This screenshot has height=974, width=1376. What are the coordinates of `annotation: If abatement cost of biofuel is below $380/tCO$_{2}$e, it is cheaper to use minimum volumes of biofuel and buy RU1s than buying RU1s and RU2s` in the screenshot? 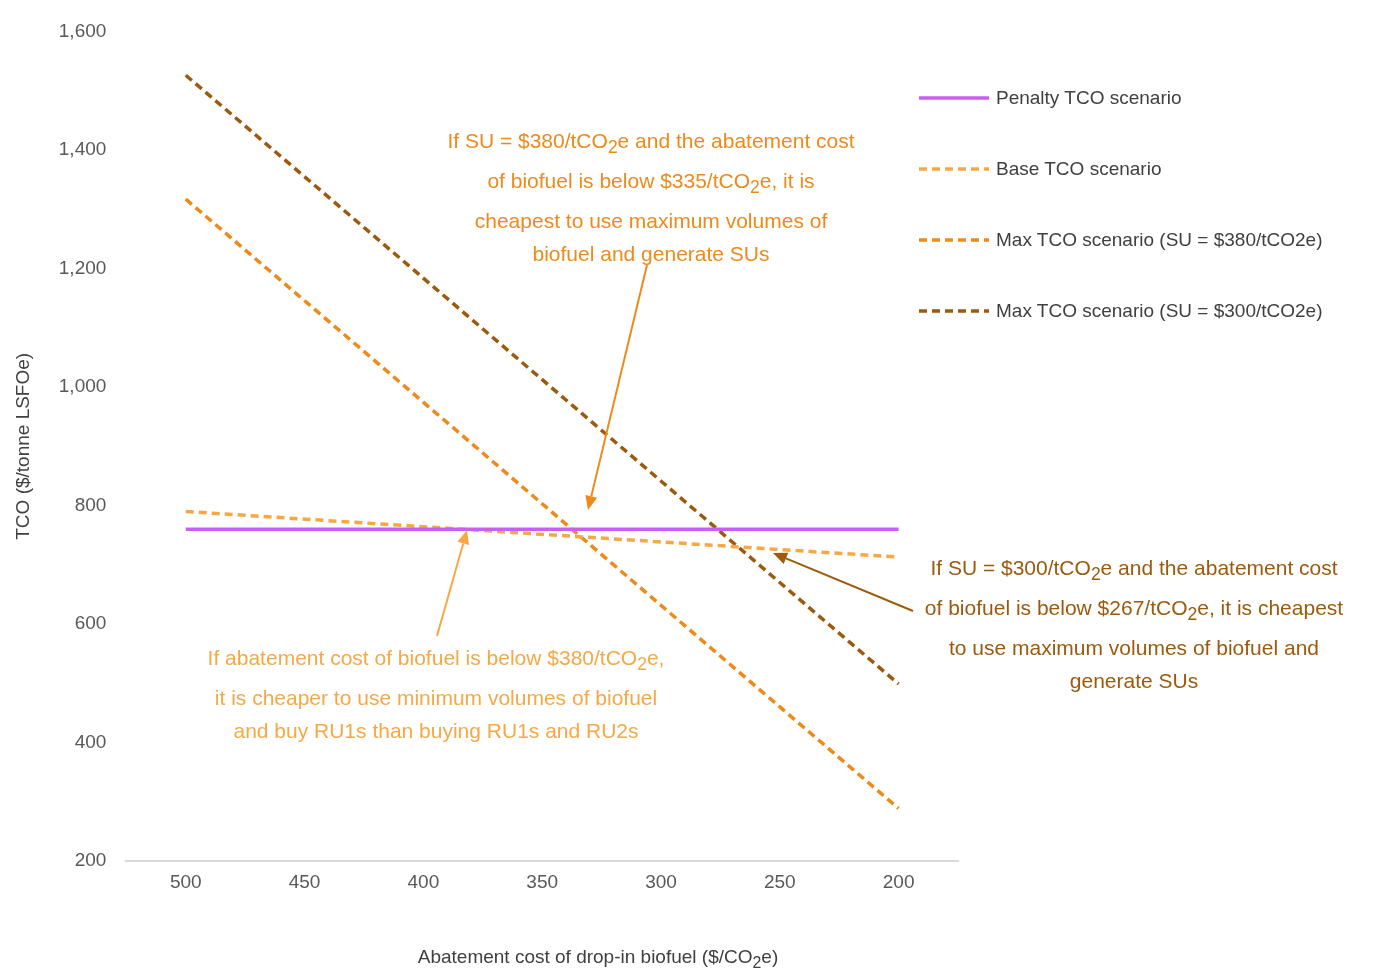 It's located at (436, 695).